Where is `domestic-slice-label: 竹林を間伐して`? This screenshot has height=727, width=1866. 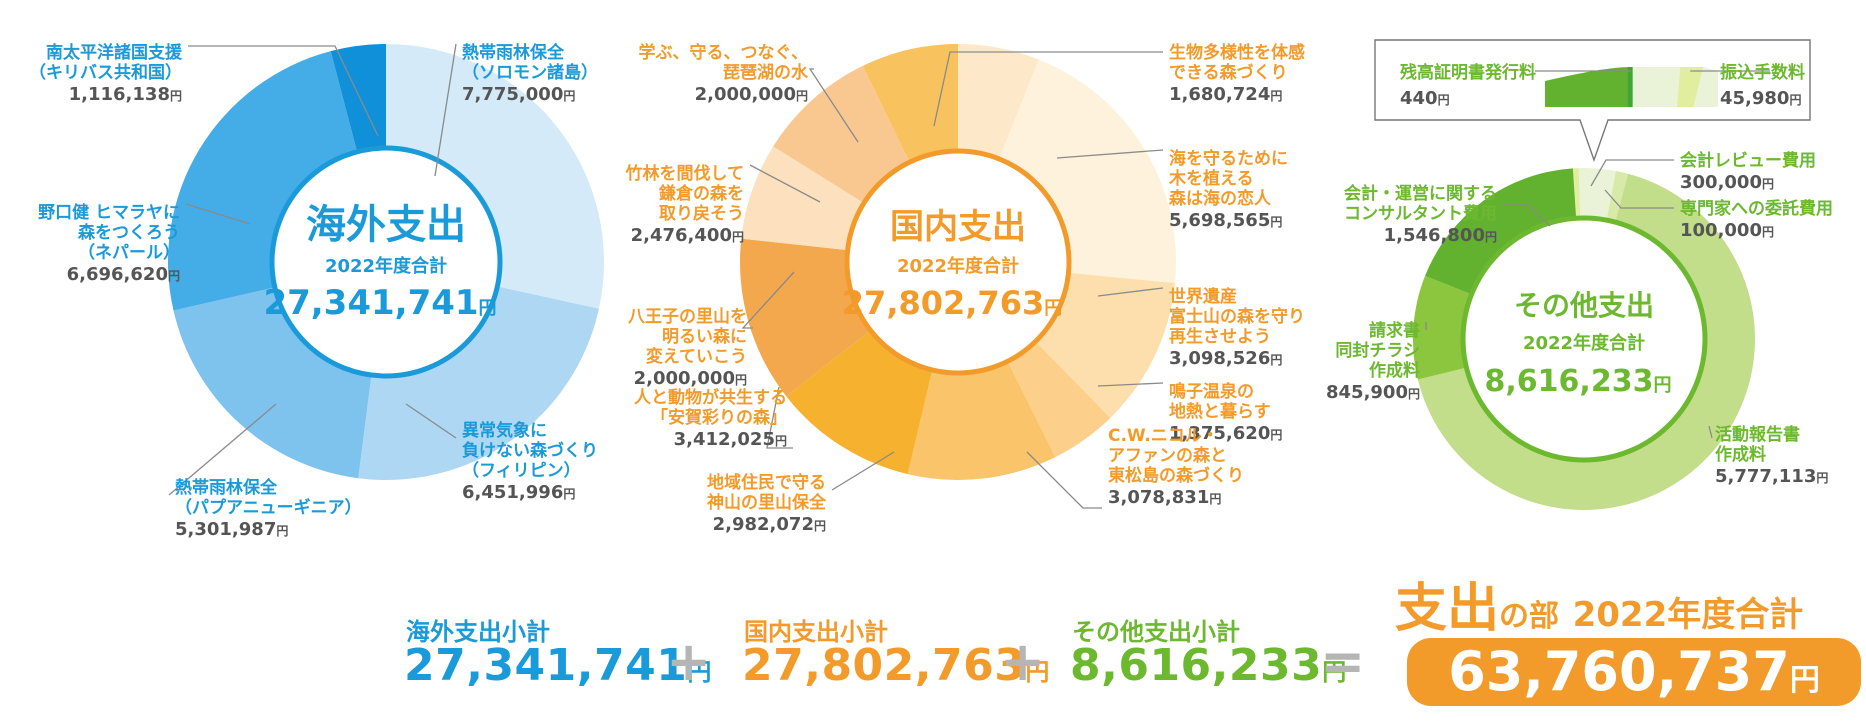
domestic-slice-label: 竹林を間伐して is located at coordinates (685, 173).